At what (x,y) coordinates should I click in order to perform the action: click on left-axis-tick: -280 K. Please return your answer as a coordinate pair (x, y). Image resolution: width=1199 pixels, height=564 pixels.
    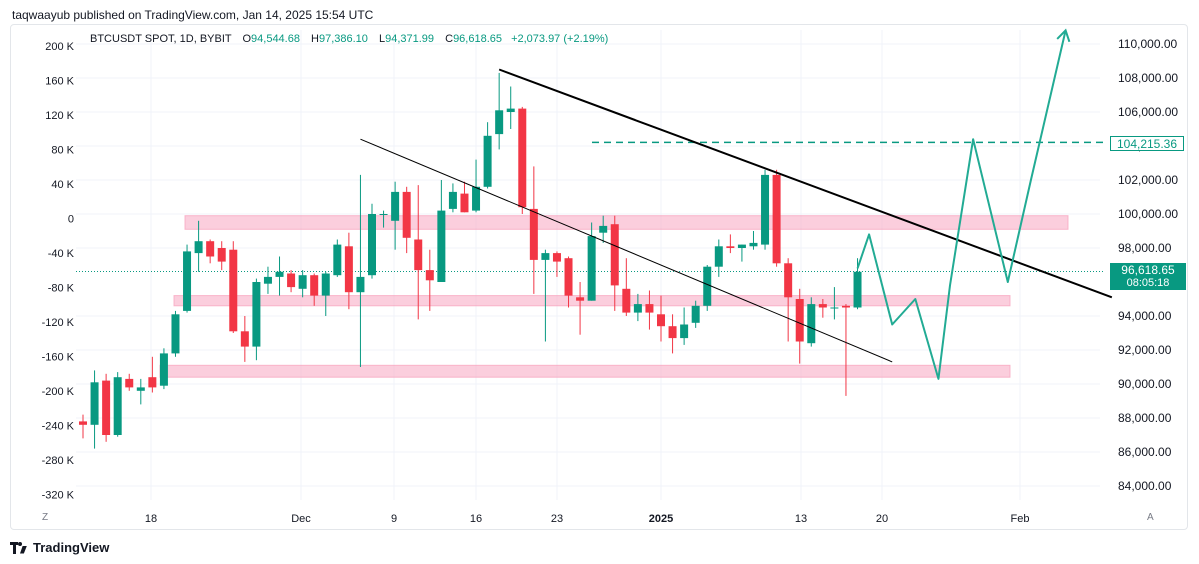
    Looking at the image, I should click on (58, 461).